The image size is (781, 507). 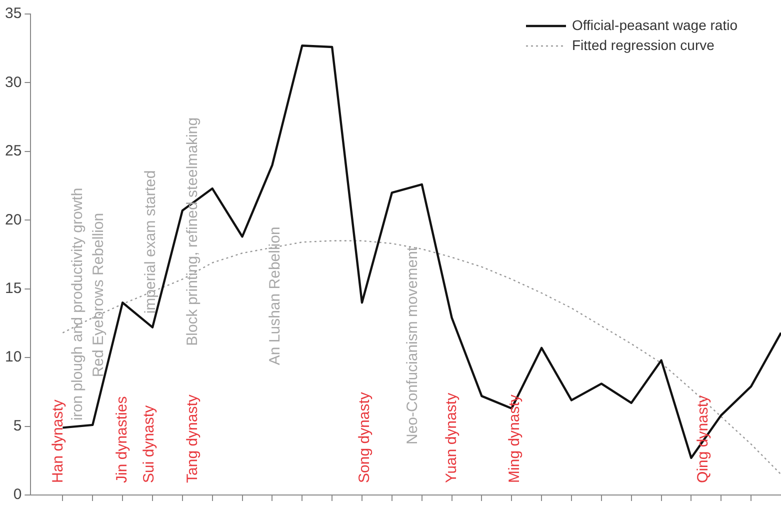 I want to click on y-tick-label: 30, so click(x=13, y=82).